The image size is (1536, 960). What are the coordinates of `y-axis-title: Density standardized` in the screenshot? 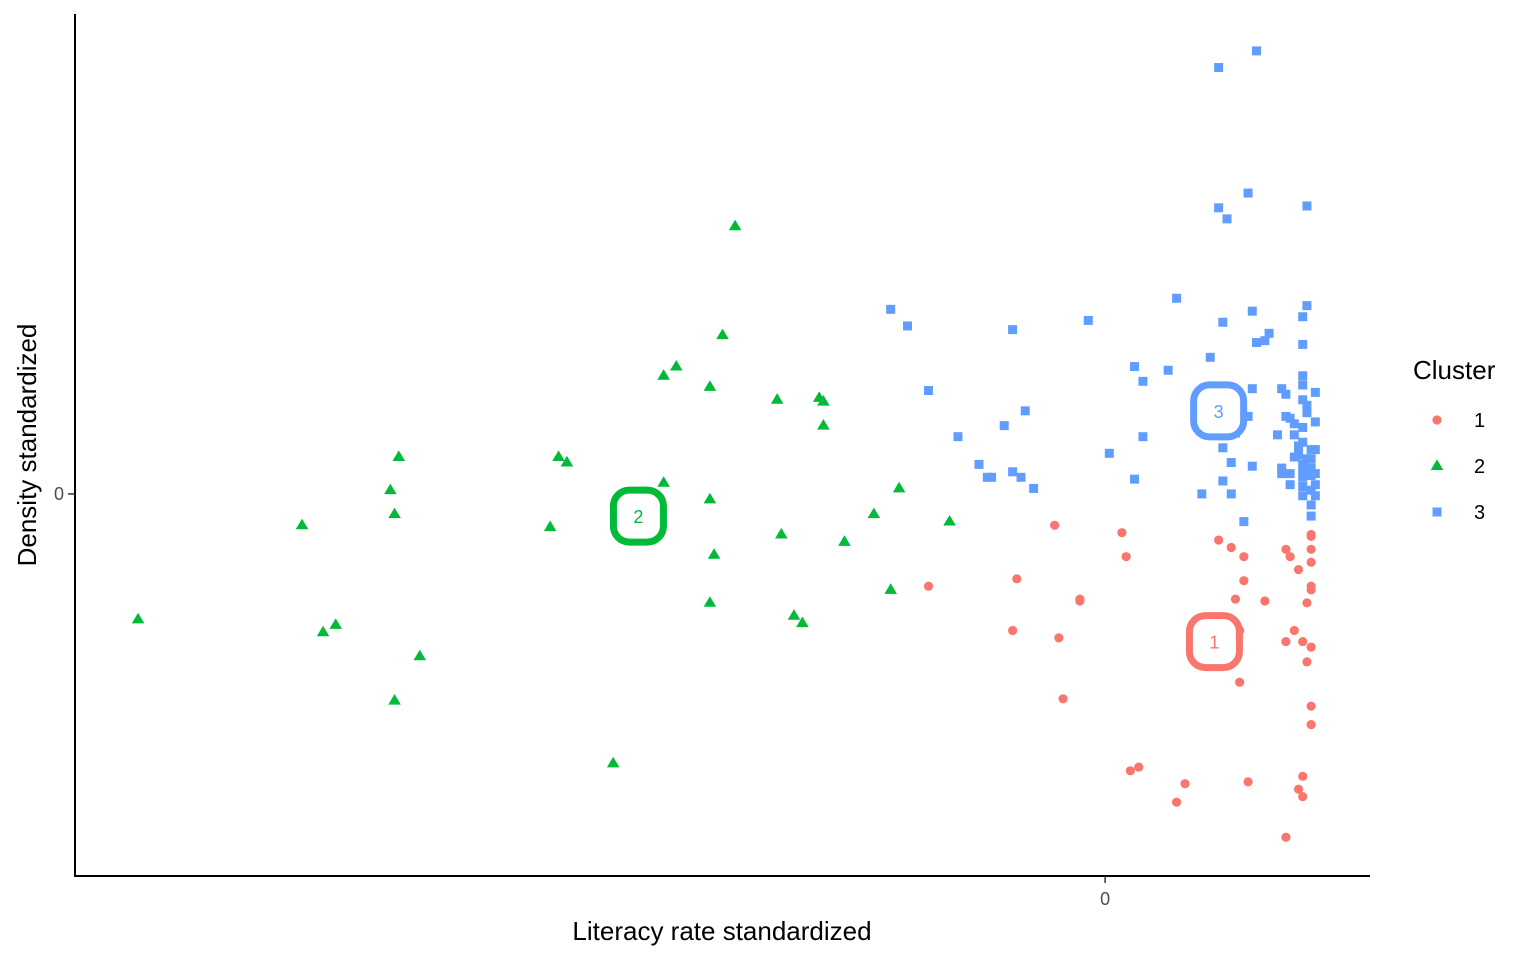 It's located at (27, 445).